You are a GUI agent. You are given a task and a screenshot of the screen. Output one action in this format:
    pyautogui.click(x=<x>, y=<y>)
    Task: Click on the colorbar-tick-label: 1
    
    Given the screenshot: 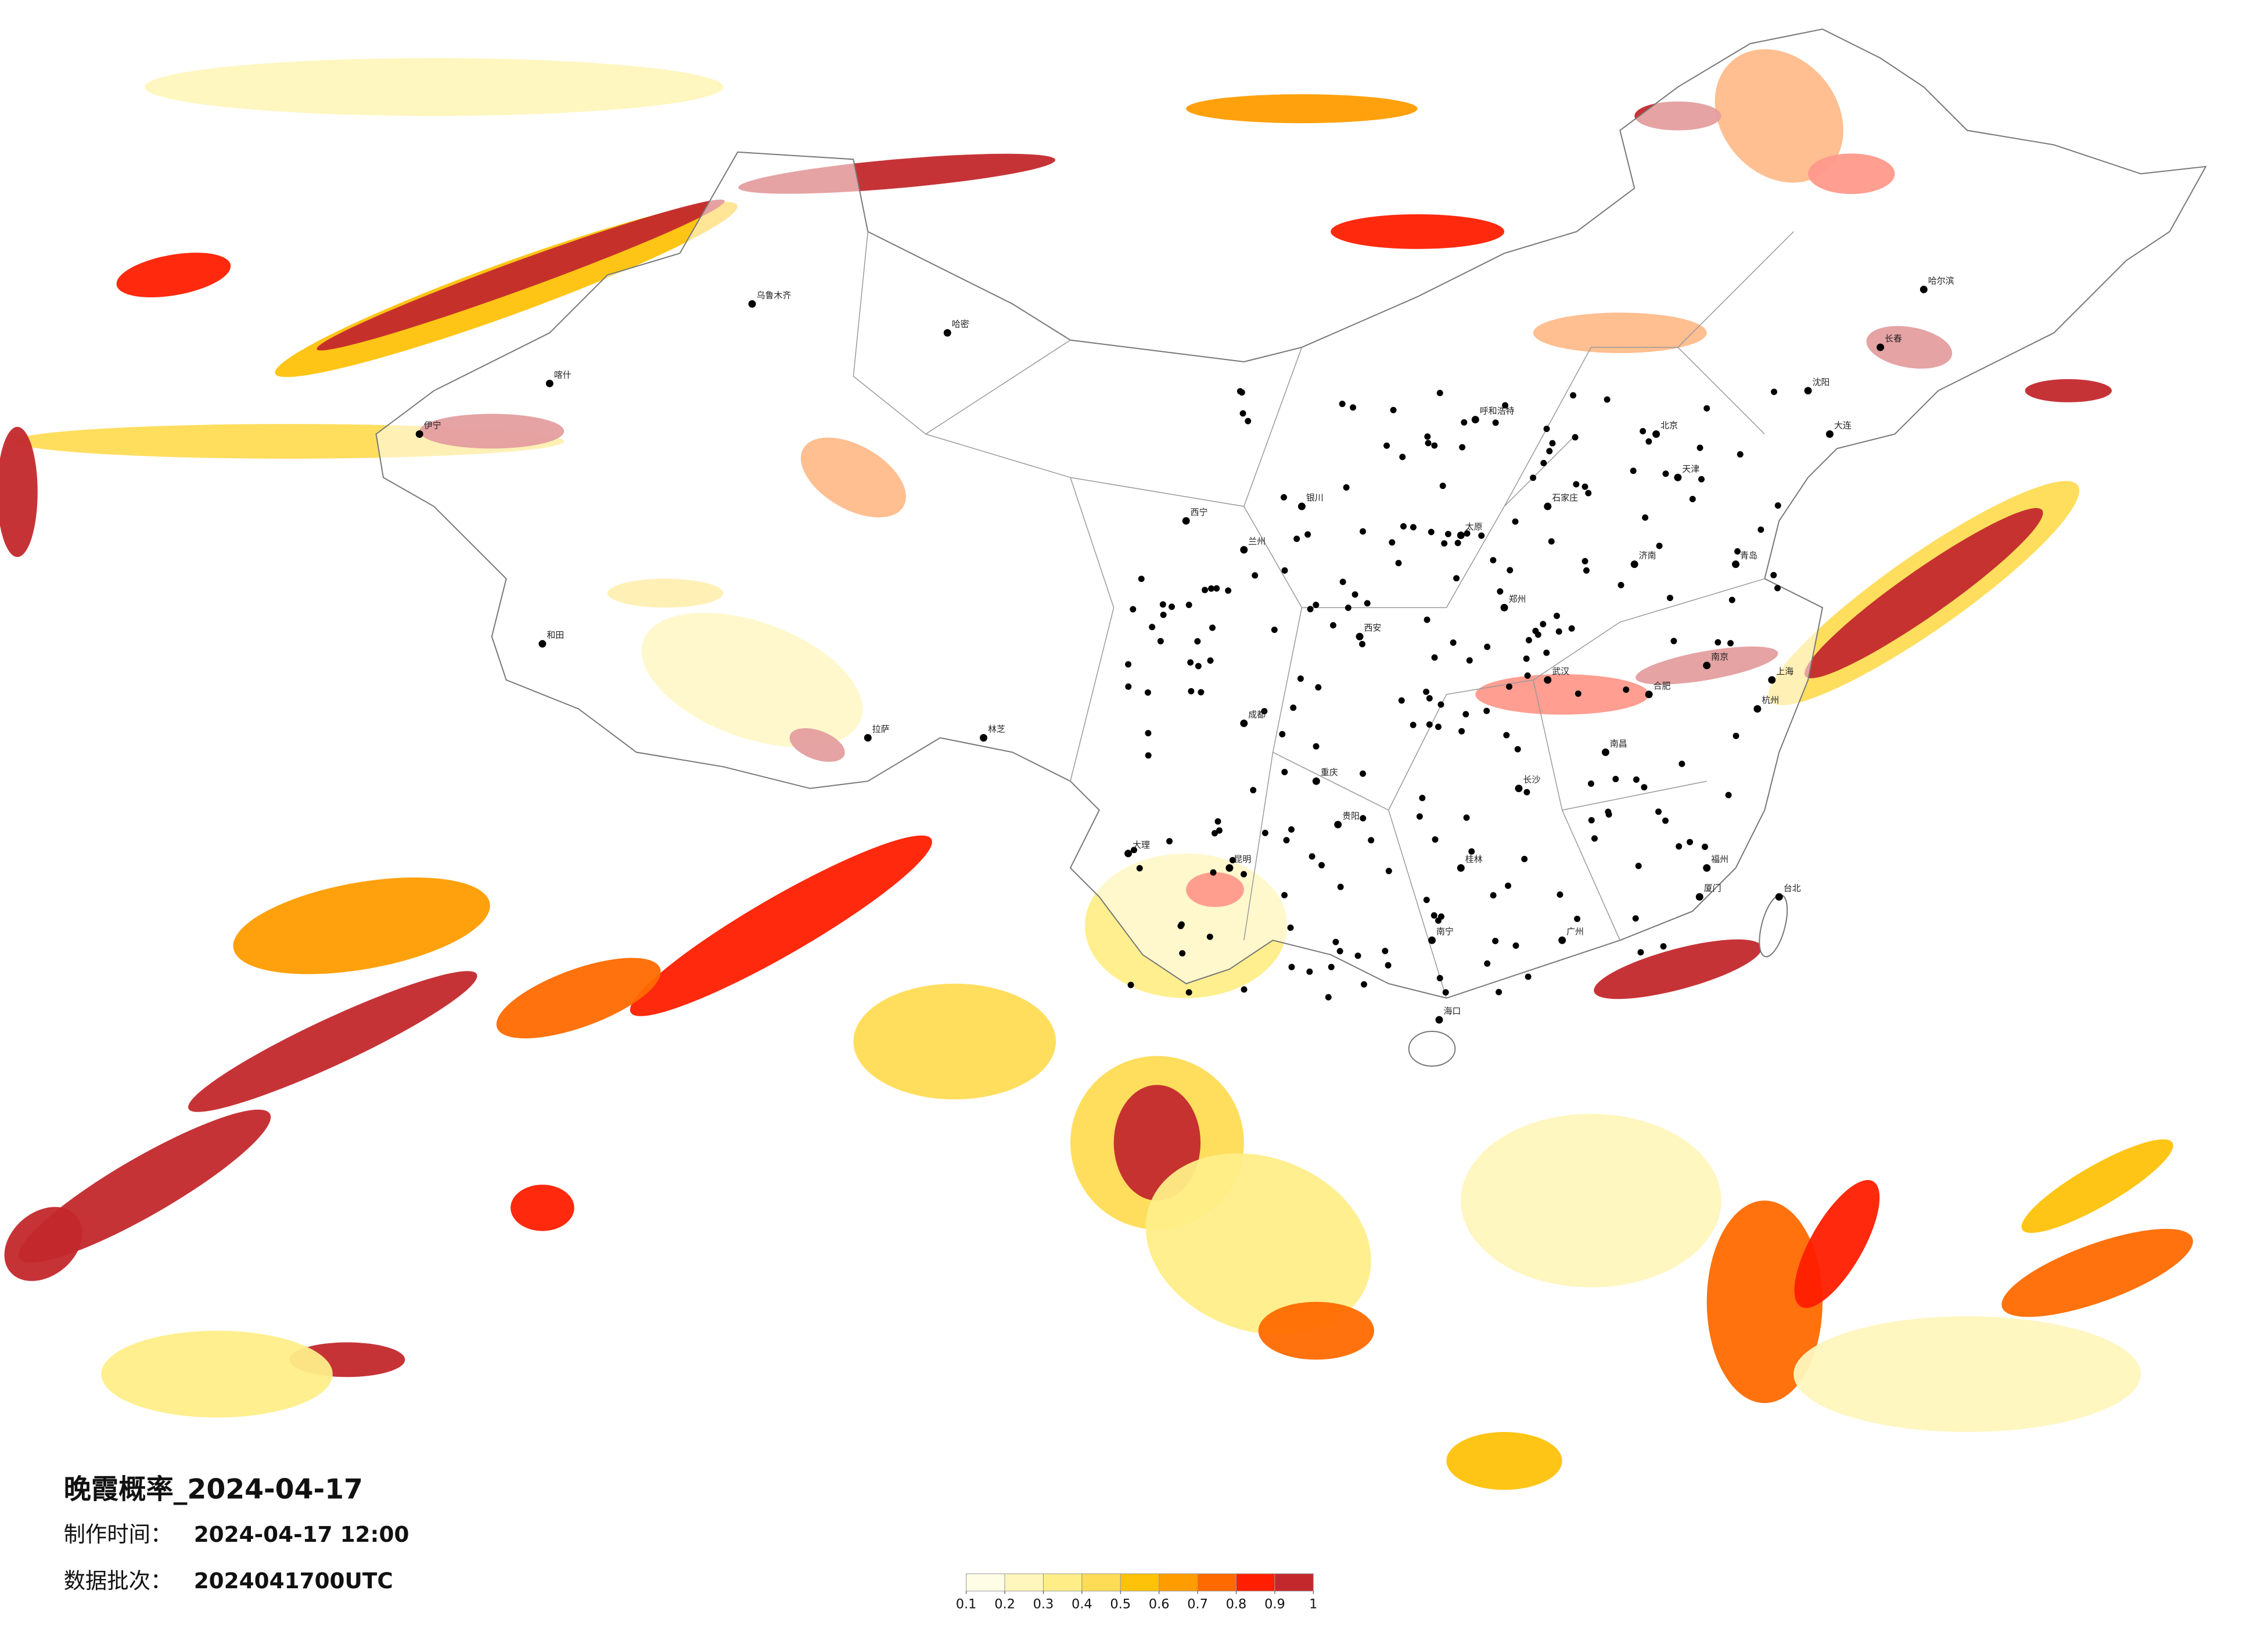 What is the action you would take?
    pyautogui.click(x=1313, y=1604)
    